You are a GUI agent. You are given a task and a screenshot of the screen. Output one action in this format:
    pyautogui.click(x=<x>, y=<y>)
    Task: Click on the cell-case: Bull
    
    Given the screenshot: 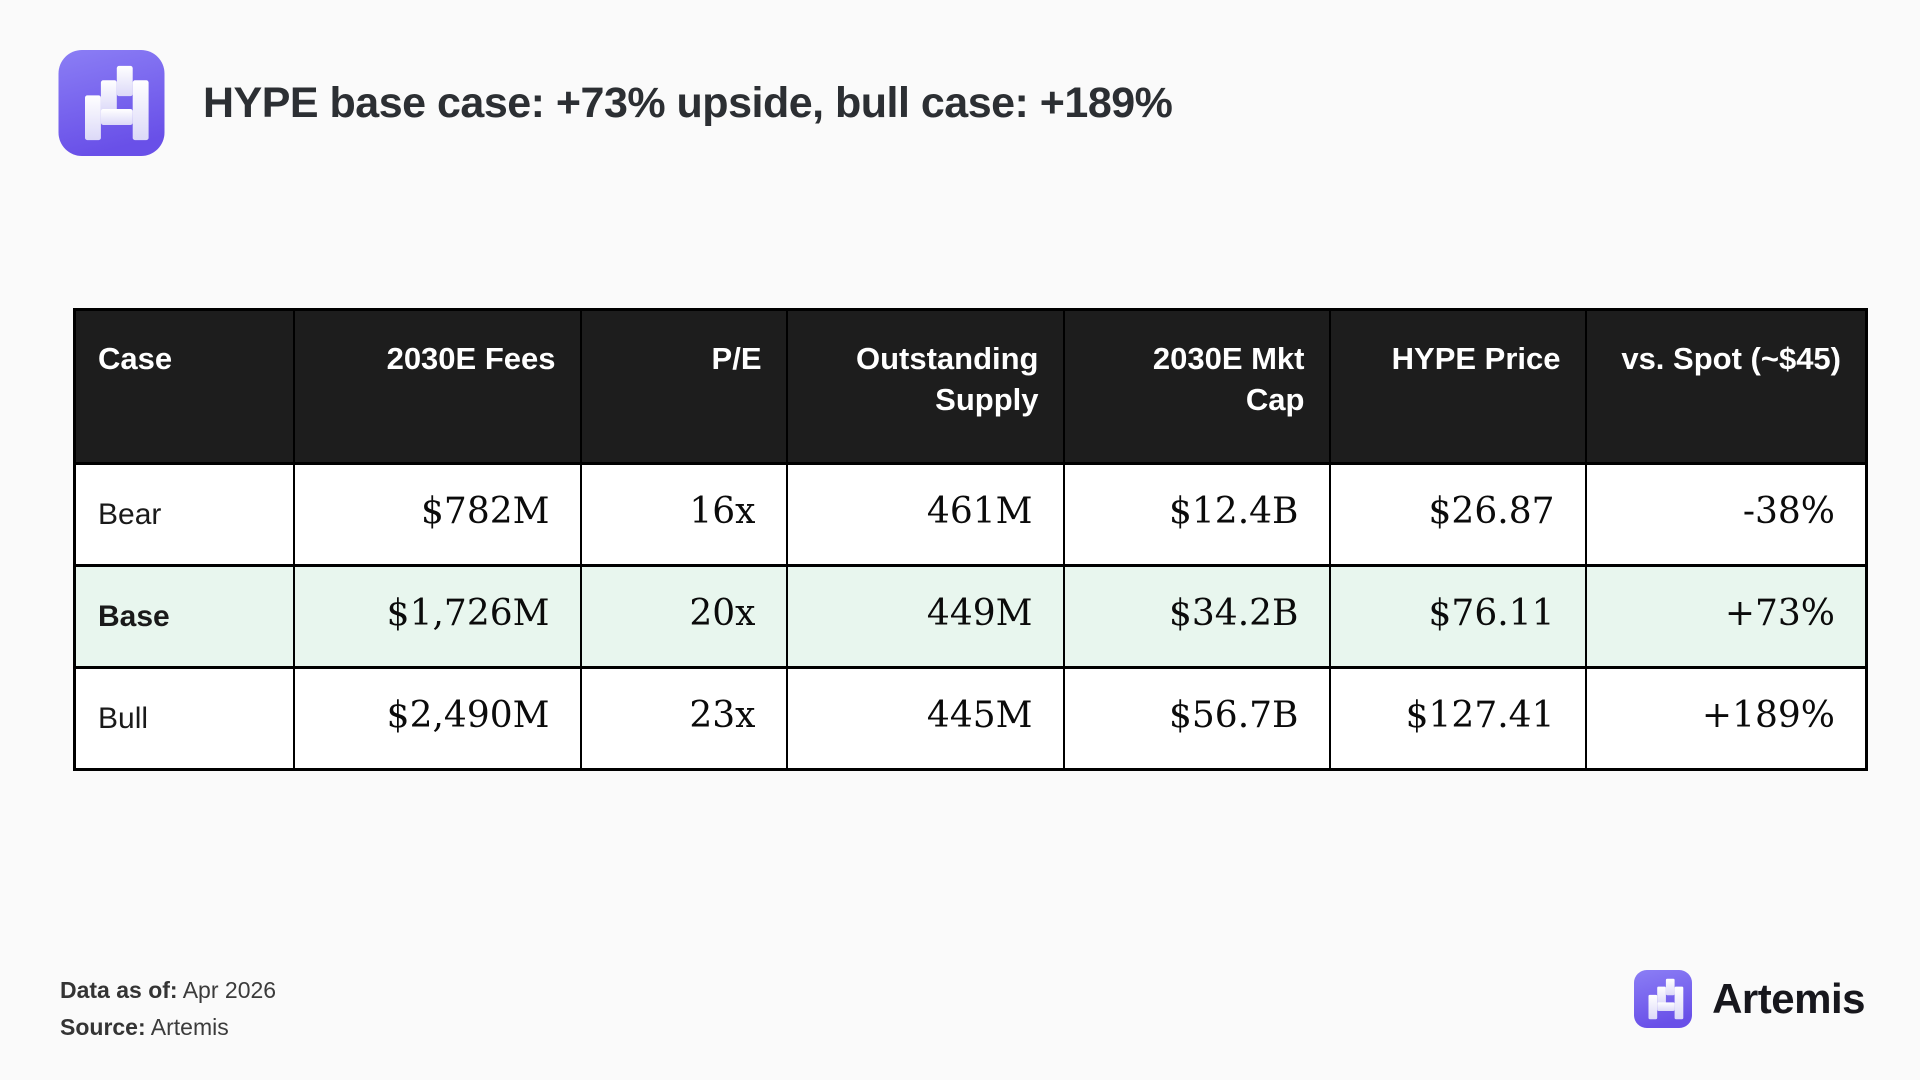 What is the action you would take?
    pyautogui.click(x=184, y=718)
    